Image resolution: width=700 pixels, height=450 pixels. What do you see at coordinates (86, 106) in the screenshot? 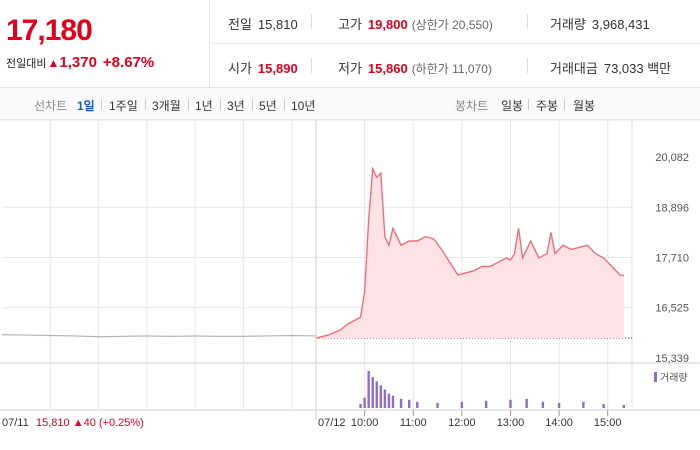
I see `tab-1day: 1일` at bounding box center [86, 106].